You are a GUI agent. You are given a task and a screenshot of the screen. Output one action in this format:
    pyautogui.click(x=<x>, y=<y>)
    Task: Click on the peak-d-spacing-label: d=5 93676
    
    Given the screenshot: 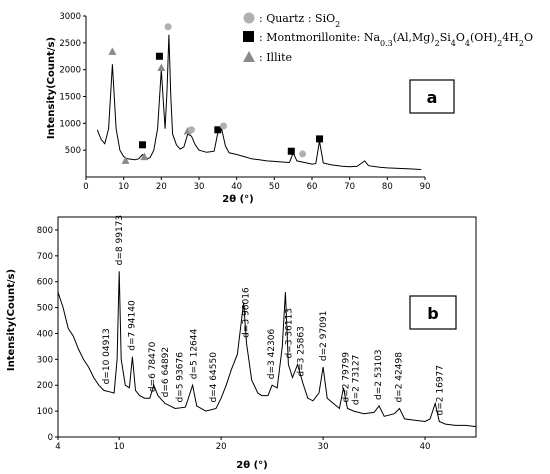 What is the action you would take?
    pyautogui.click(x=180, y=377)
    